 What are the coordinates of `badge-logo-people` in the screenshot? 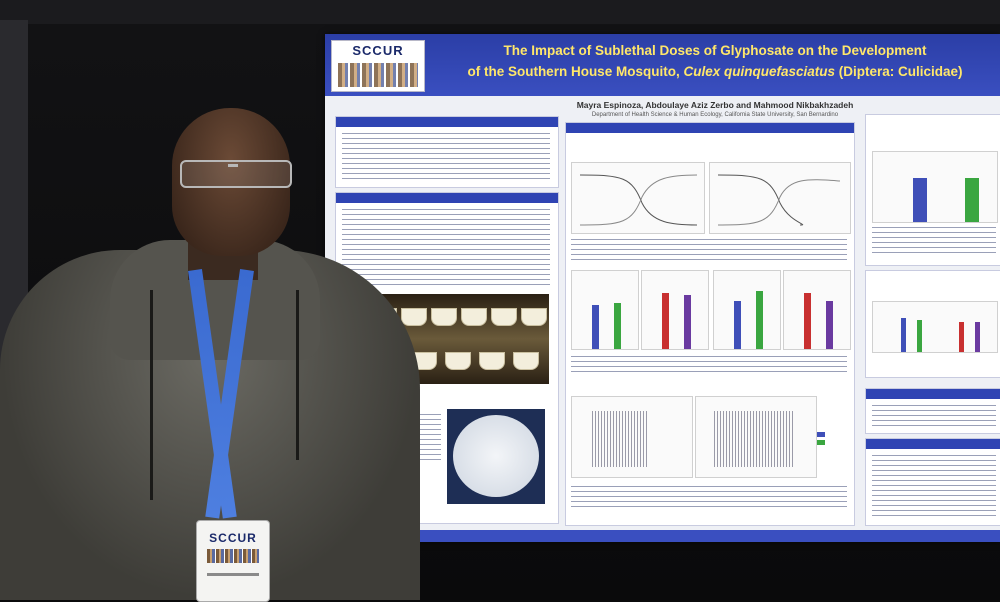 It's located at (233, 556).